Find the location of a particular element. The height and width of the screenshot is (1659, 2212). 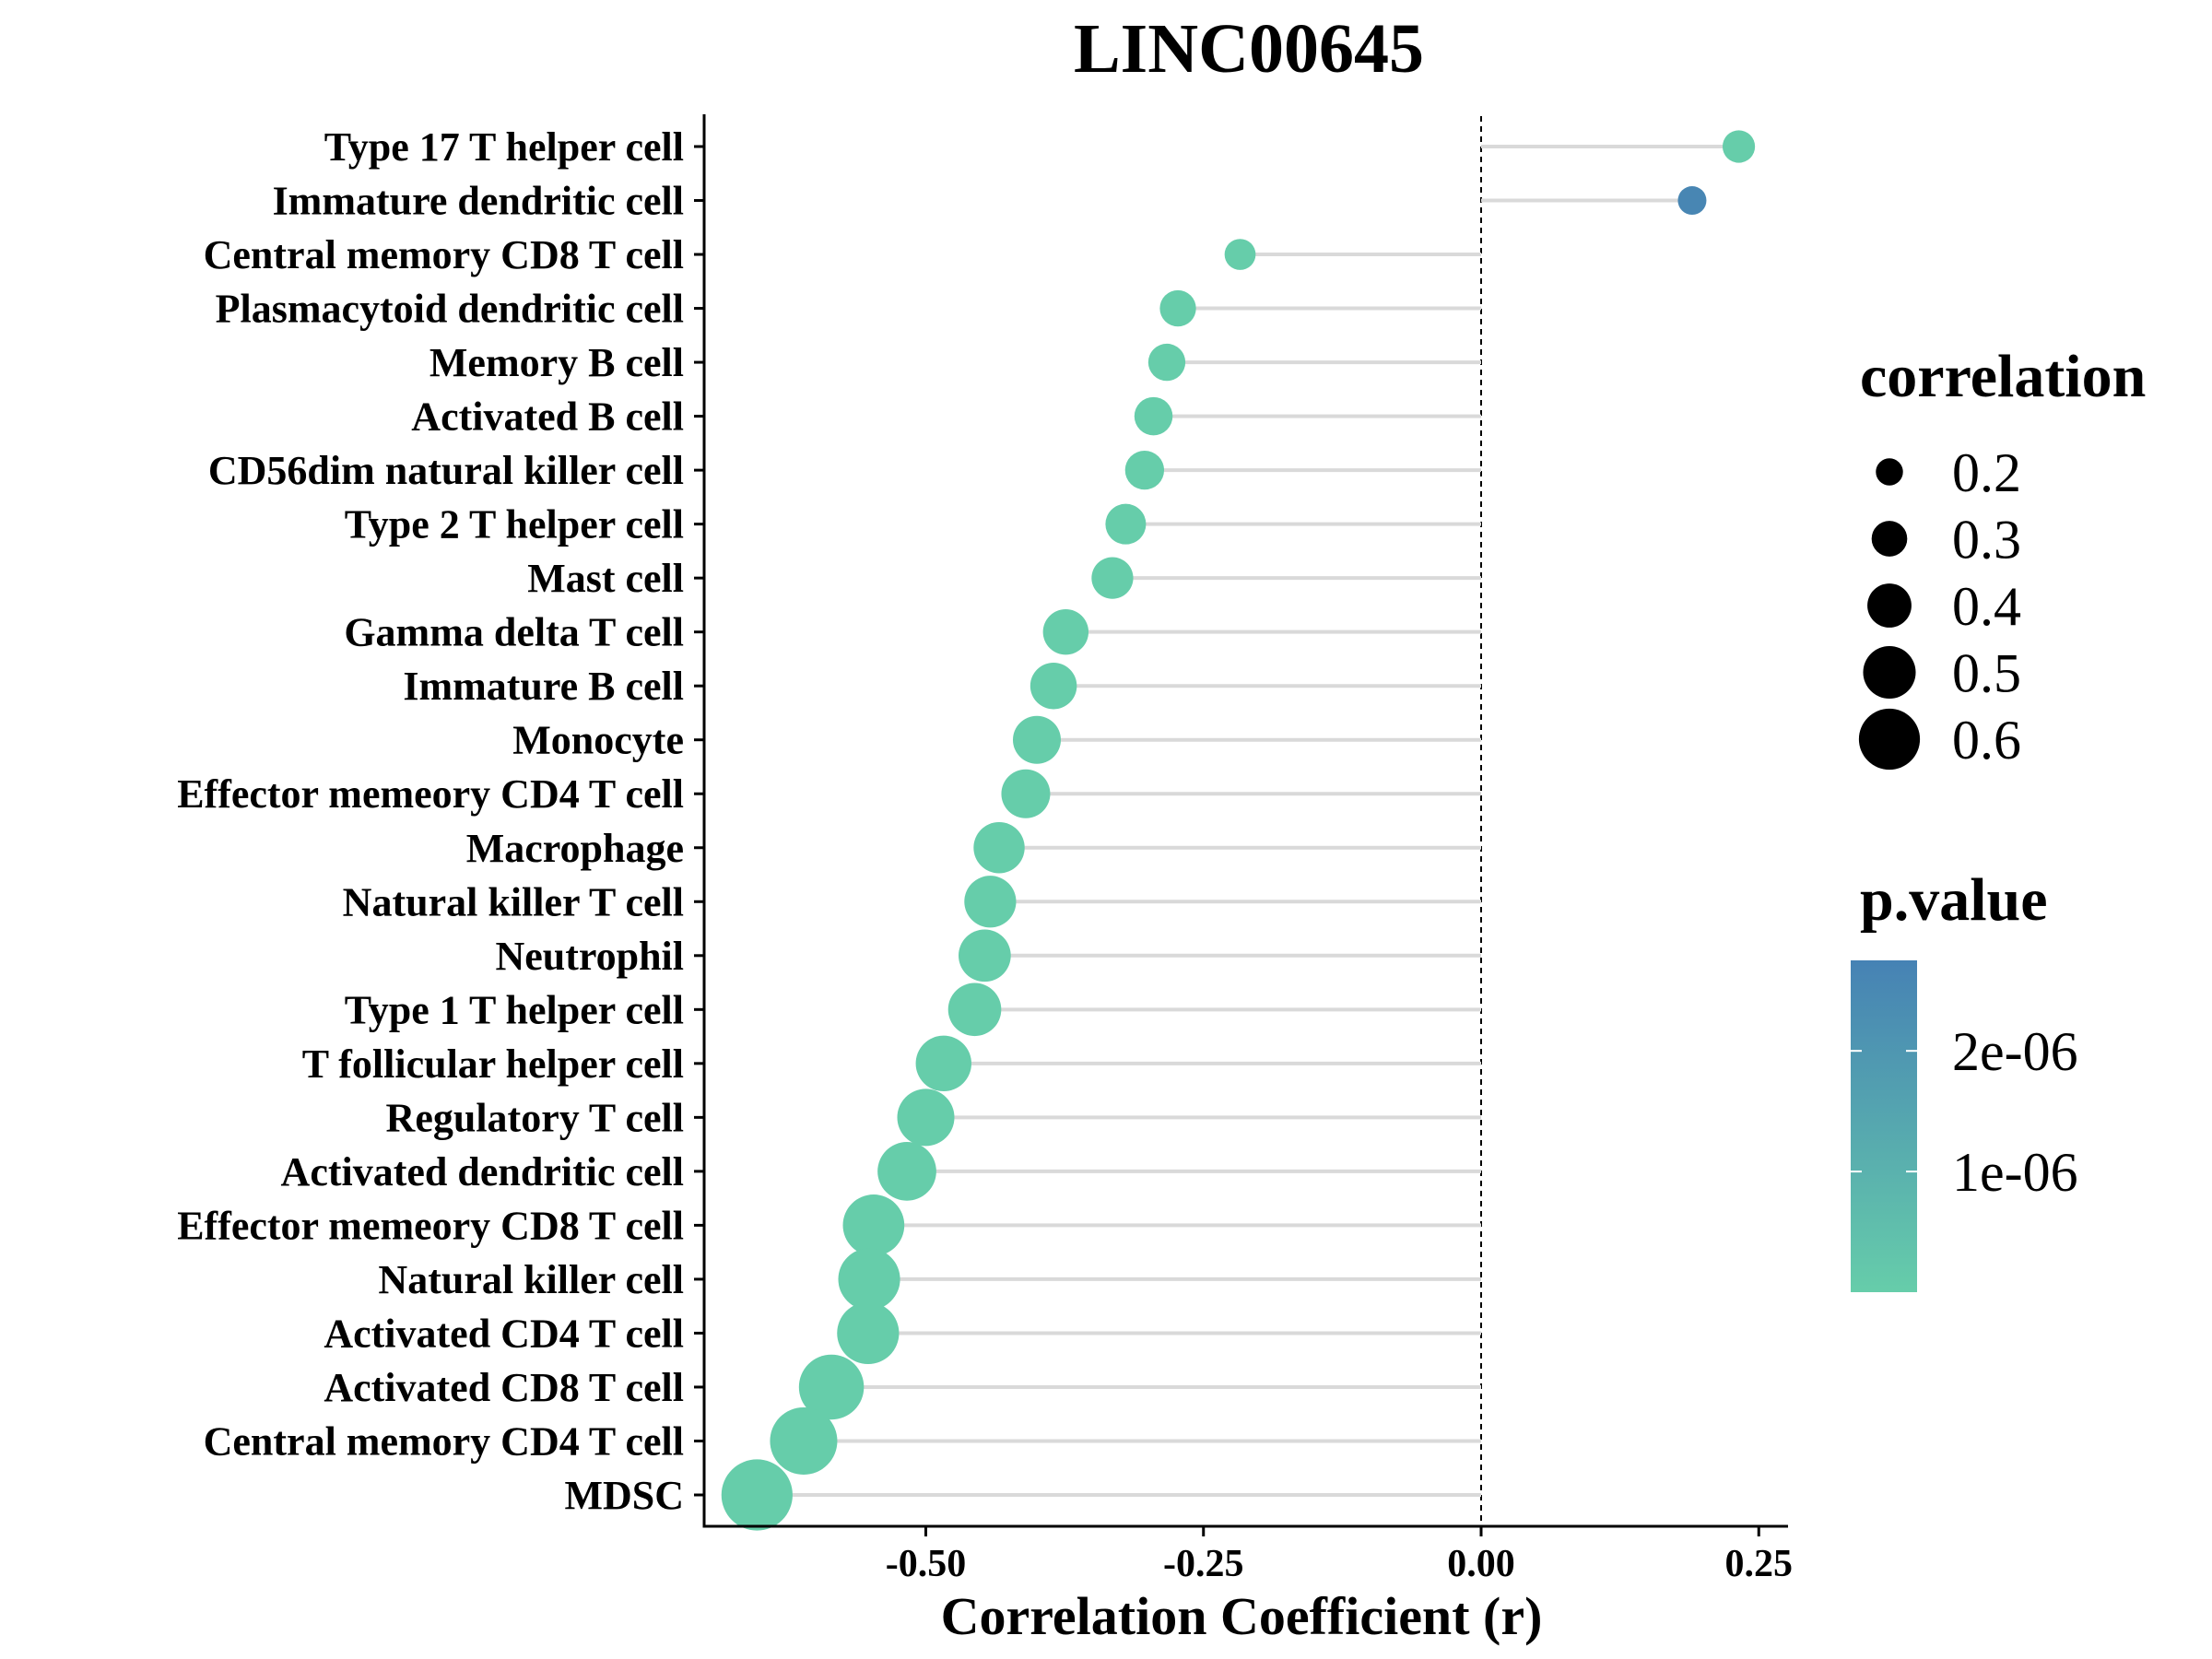

y-tick-label: Immature dendritic cell is located at coordinates (478, 201).